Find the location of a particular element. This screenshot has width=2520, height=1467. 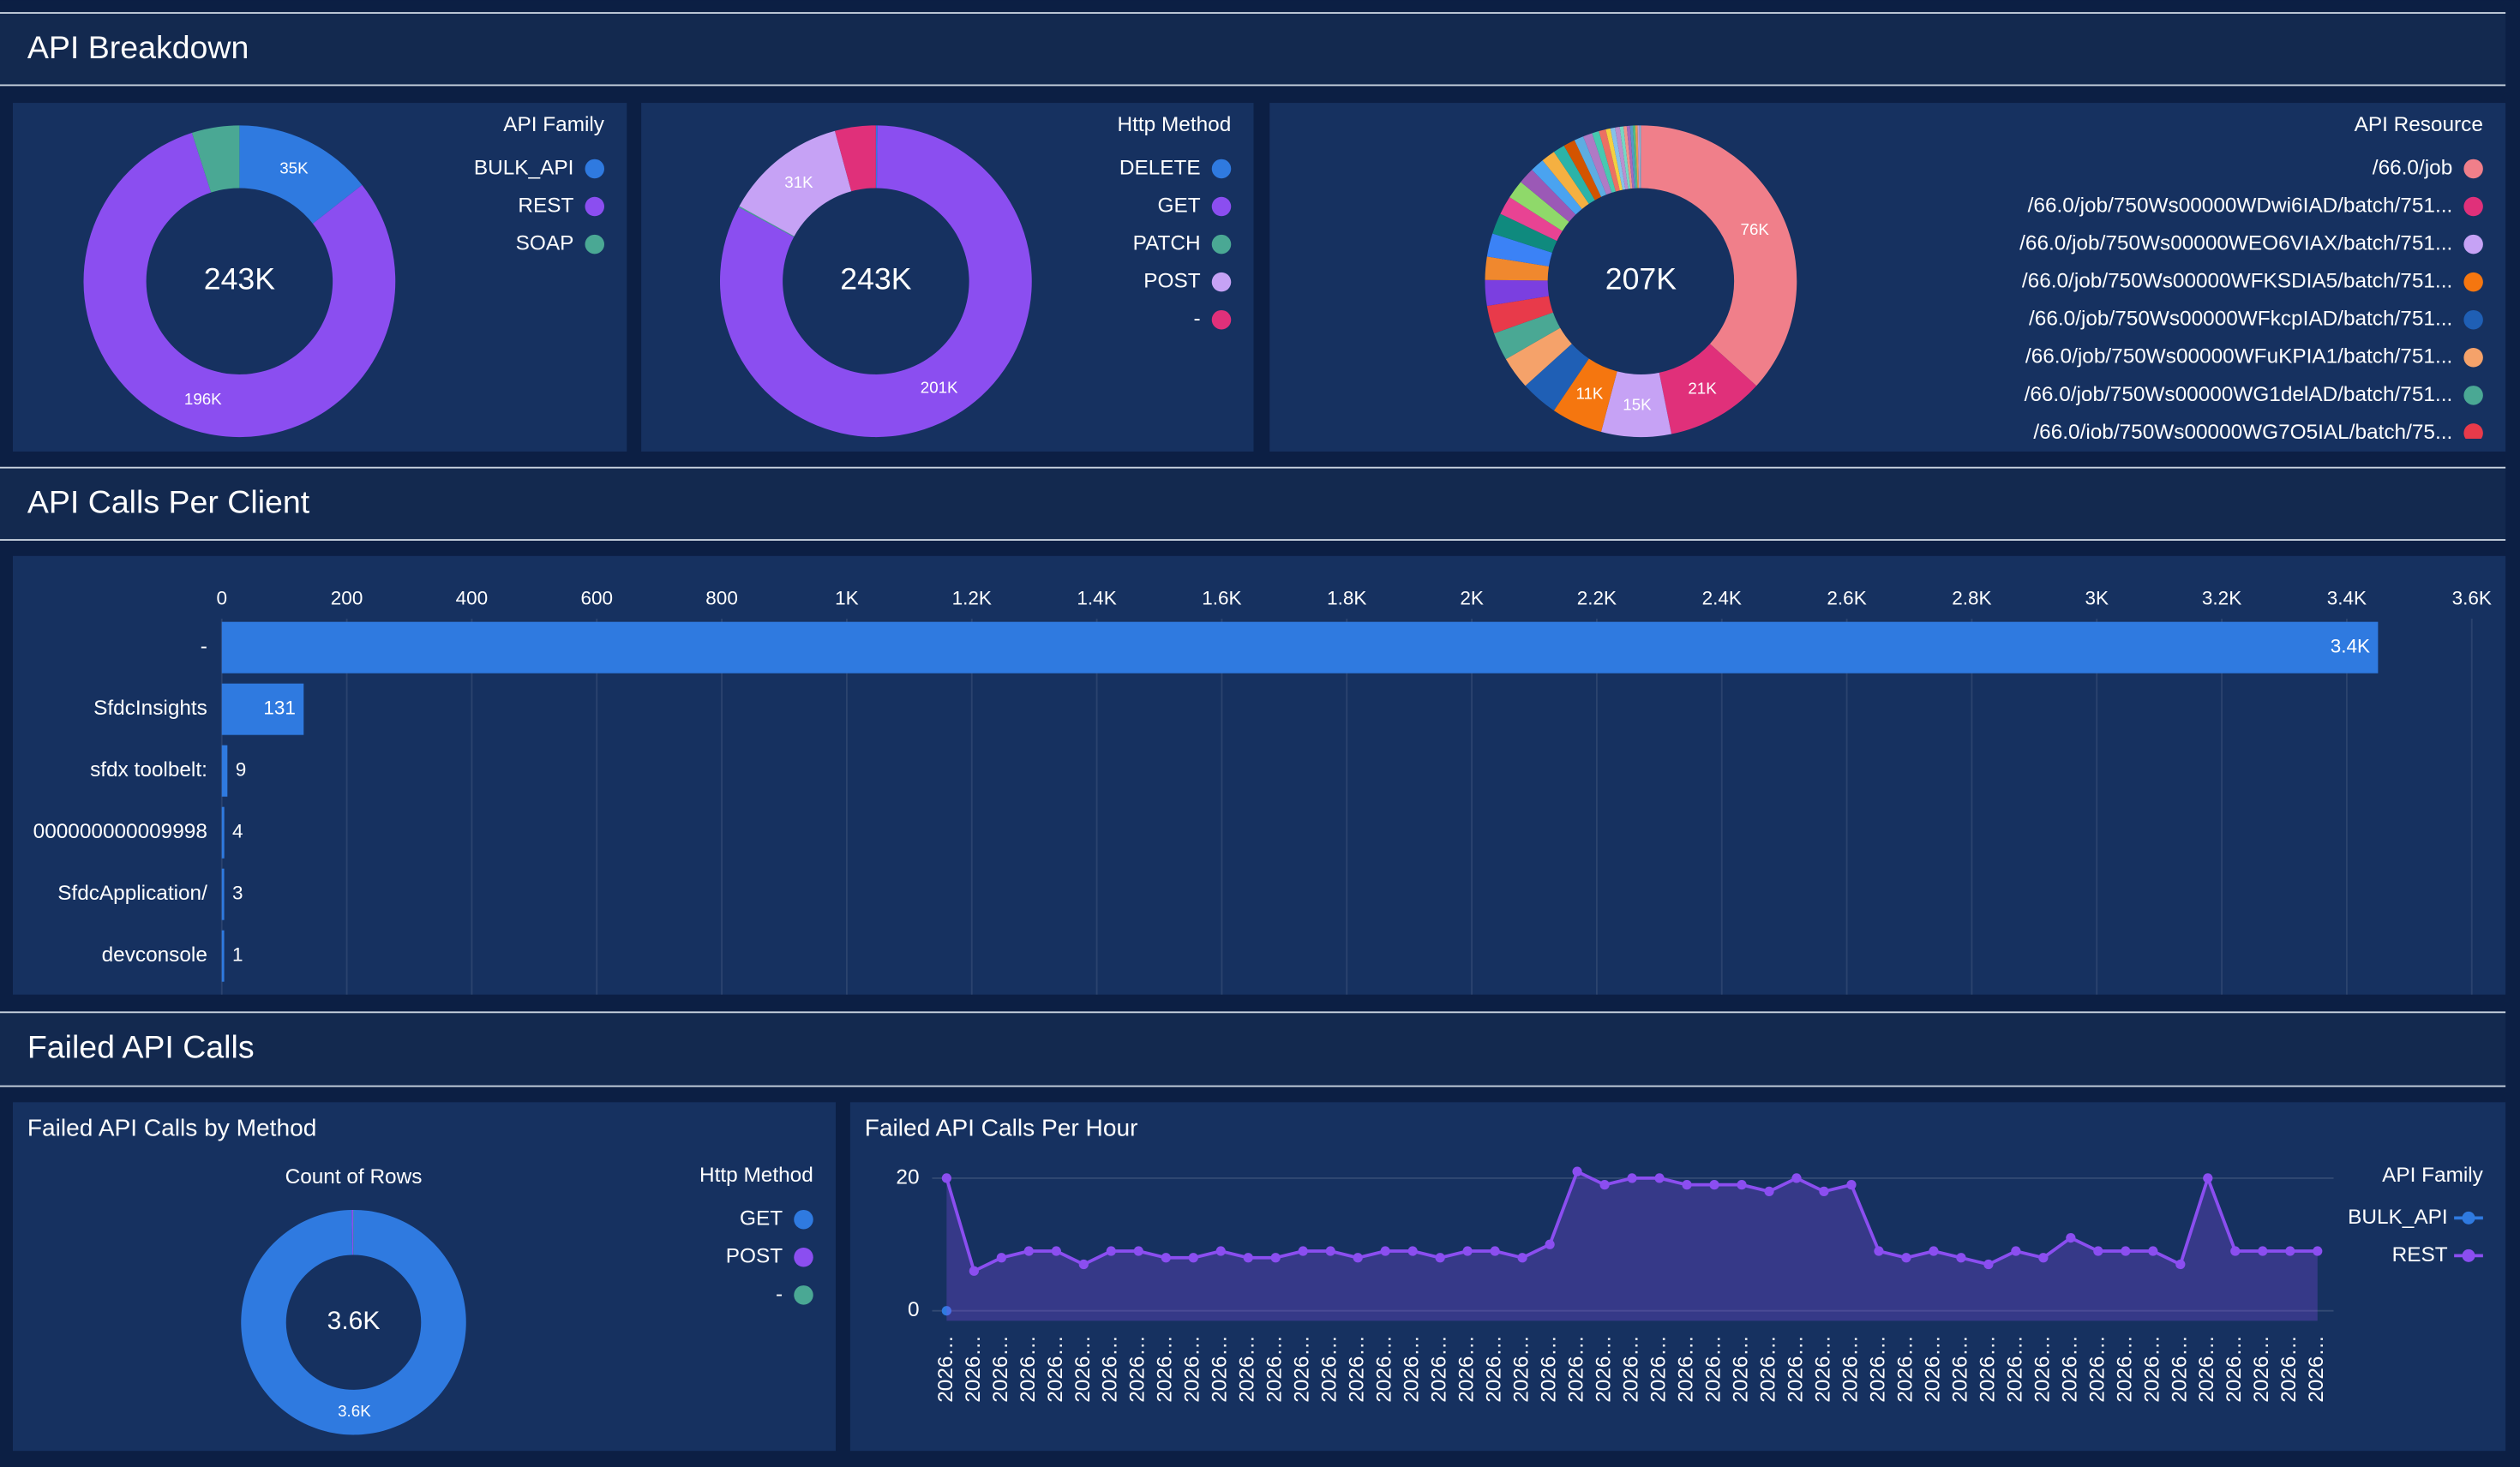

center-label: 243K is located at coordinates (239, 279).